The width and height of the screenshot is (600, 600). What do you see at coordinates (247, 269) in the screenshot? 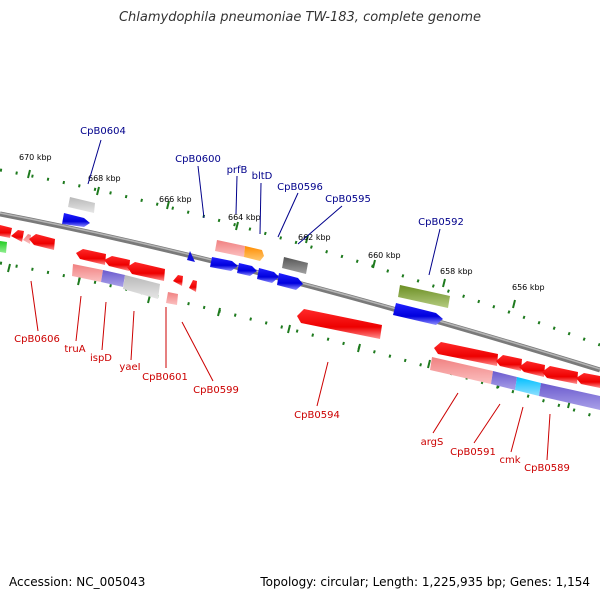
I see `gene-bltD` at bounding box center [247, 269].